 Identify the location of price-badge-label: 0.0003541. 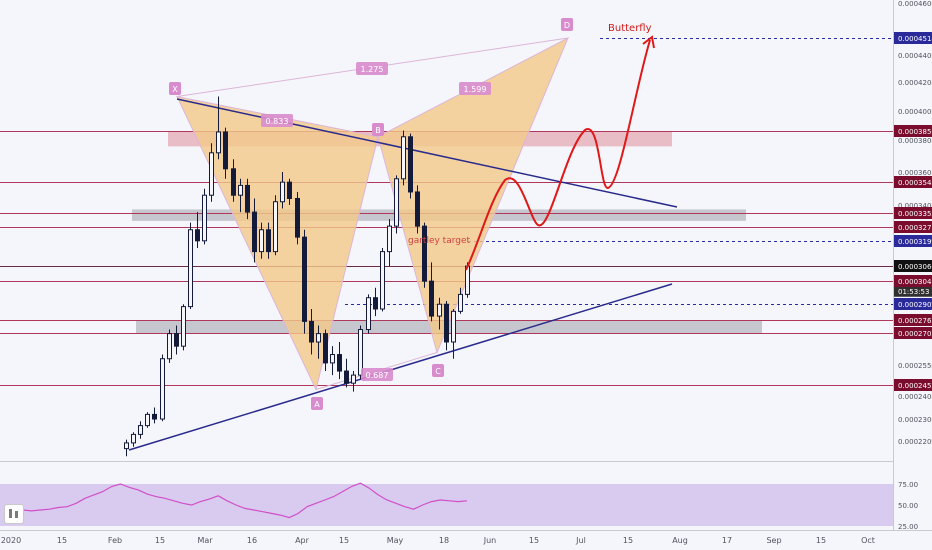
(915, 183).